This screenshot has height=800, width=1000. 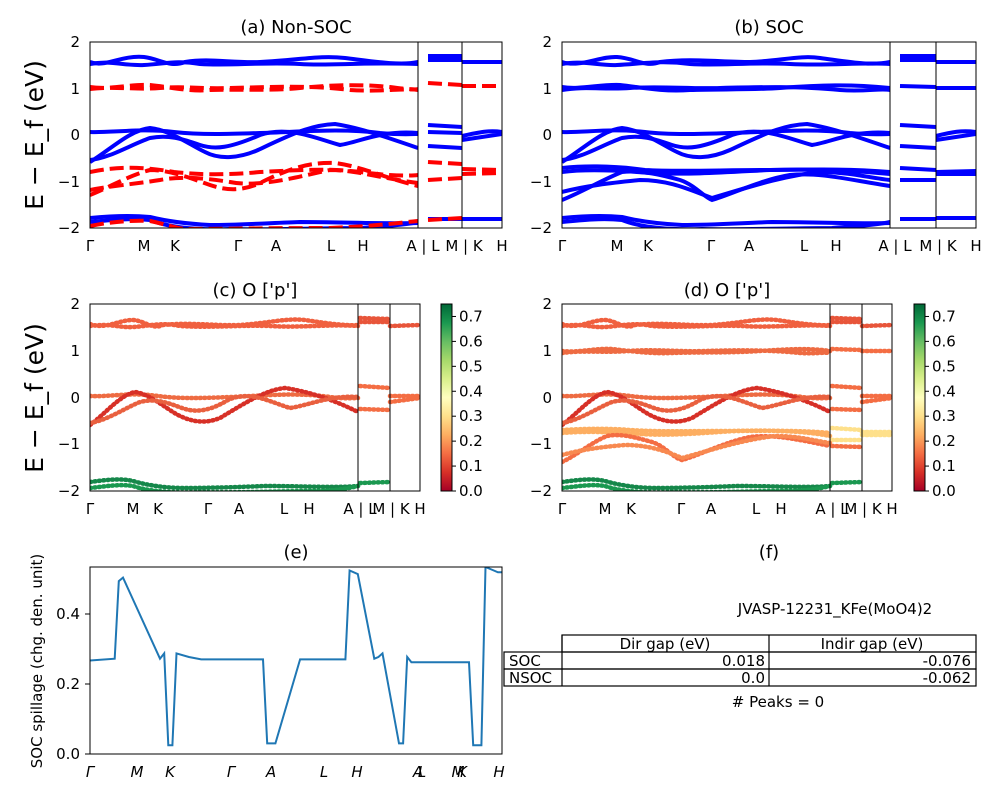 I want to click on panel-a: (a) Non-SOC, so click(x=264, y=136).